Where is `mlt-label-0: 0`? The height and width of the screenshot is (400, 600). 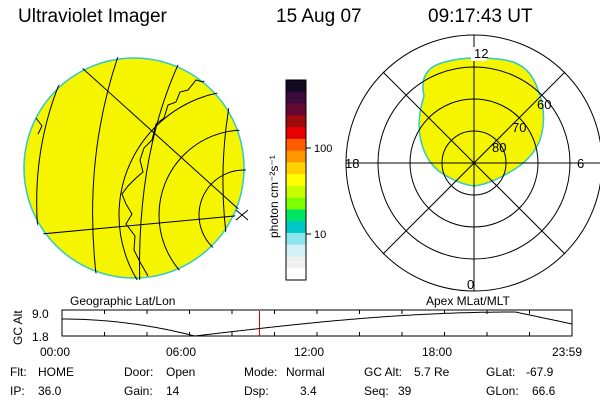 mlt-label-0: 0 is located at coordinates (470, 284).